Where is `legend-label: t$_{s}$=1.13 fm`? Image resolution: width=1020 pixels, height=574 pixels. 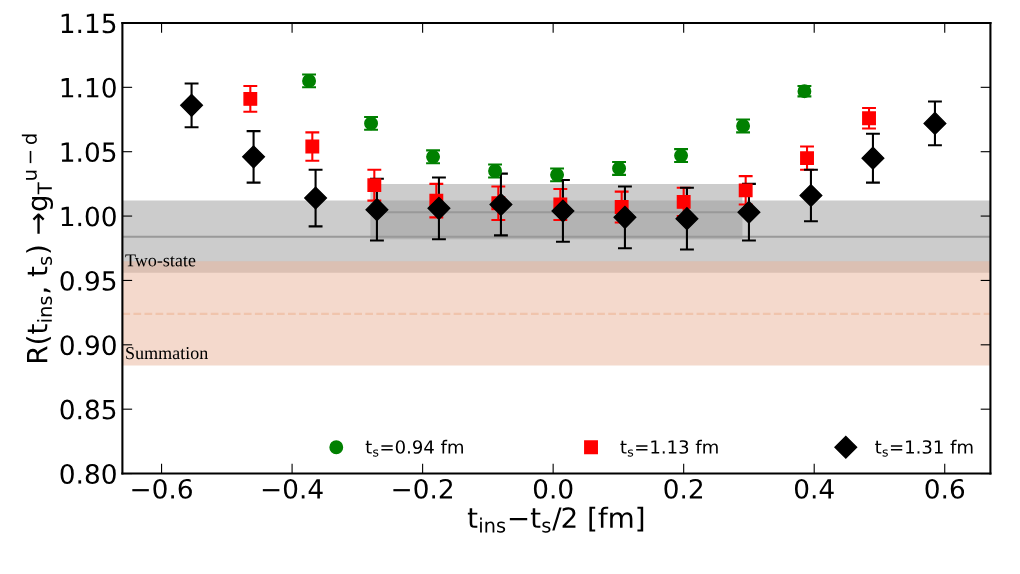
legend-label: t$_{s}$=1.13 fm is located at coordinates (669, 448).